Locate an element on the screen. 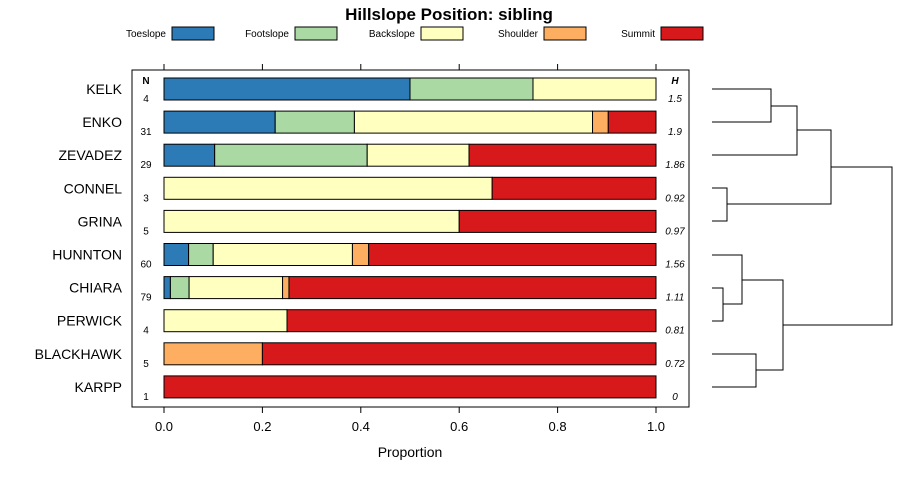 The width and height of the screenshot is (900, 480). row-label-zevadez: ZEVADEZ is located at coordinates (90, 155).